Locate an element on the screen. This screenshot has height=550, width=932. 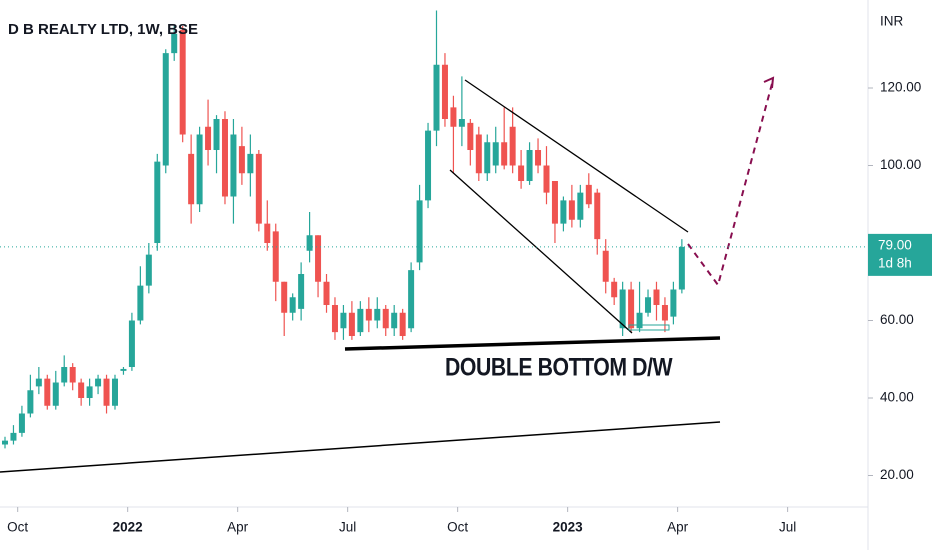
y-tick-label: 40.00 is located at coordinates (897, 397).